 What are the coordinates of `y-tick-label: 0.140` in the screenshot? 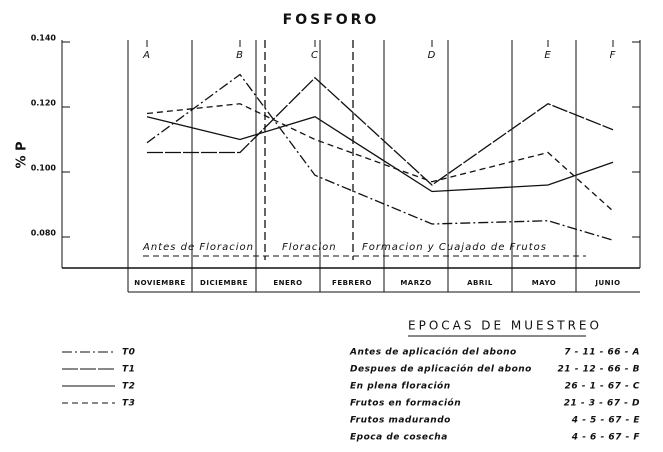 It's located at (44, 38).